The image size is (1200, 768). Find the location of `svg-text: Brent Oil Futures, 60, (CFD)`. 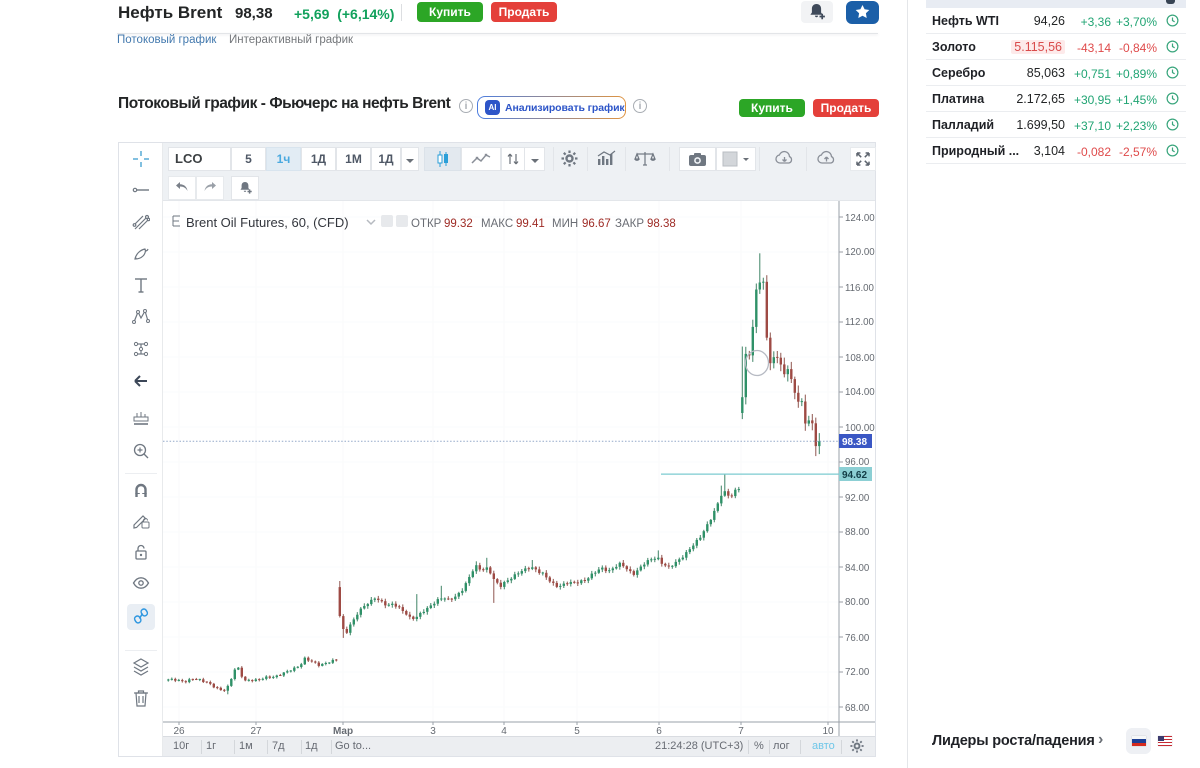

svg-text: Brent Oil Futures, 60, (CFD) is located at coordinates (267, 222).